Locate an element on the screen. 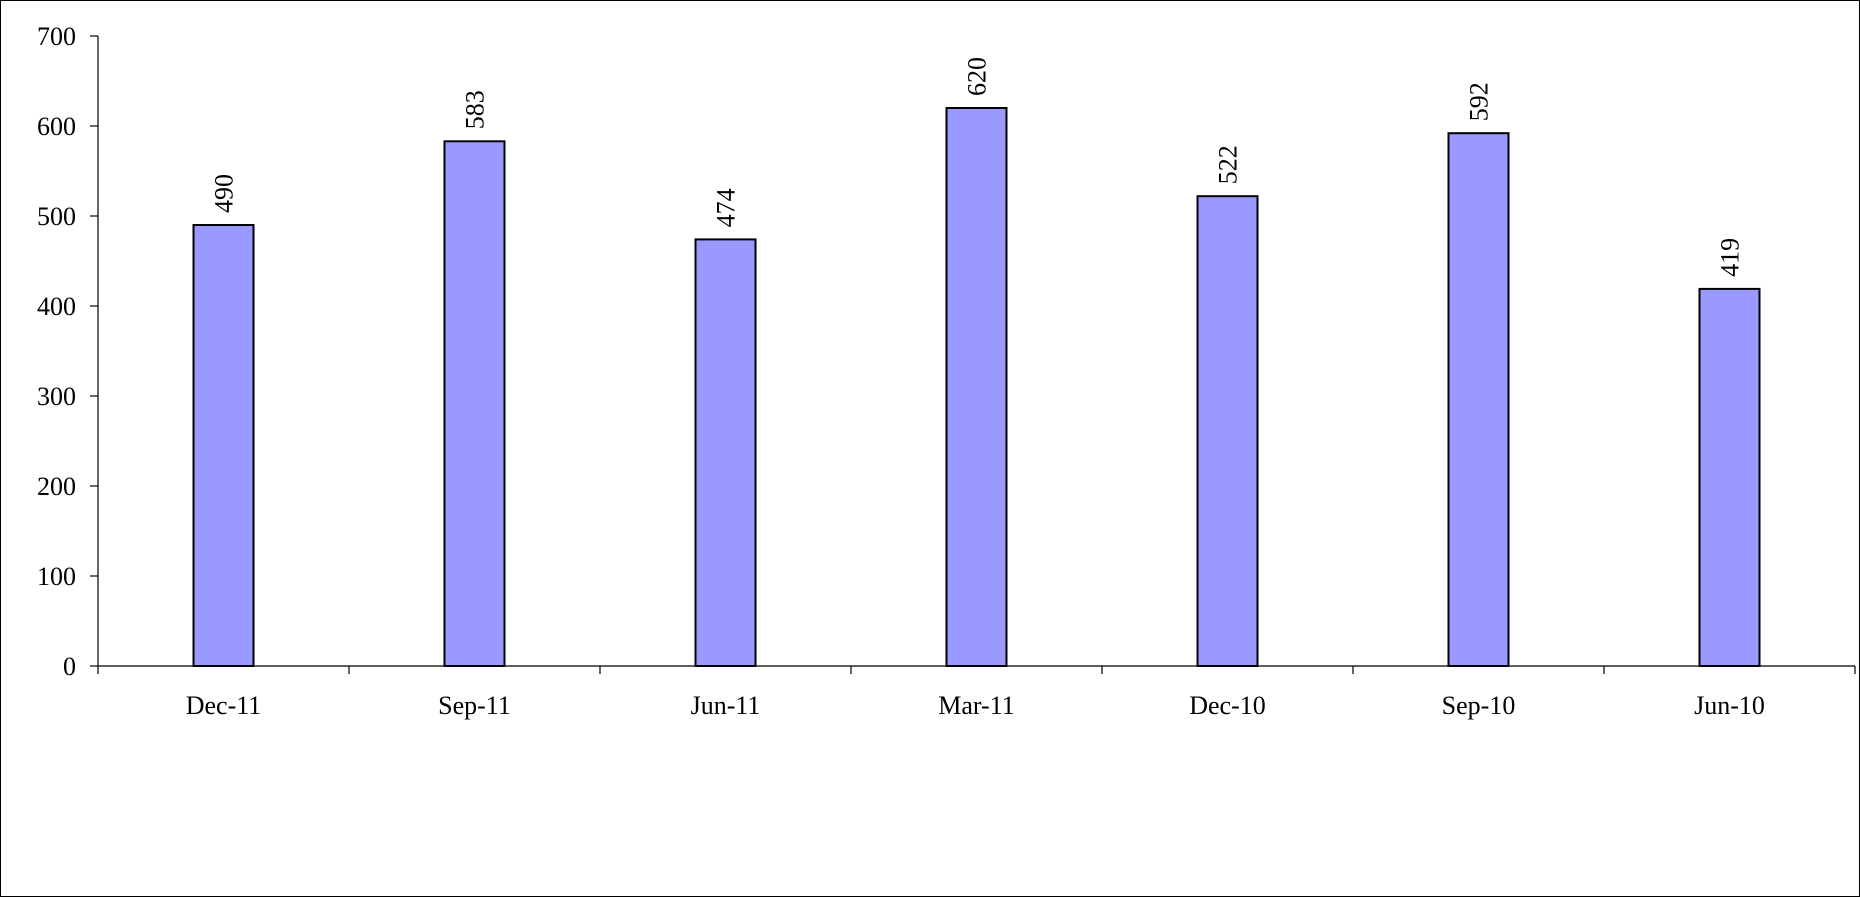 Image resolution: width=1860 pixels, height=897 pixels. y-tick-label: 300 is located at coordinates (56, 396).